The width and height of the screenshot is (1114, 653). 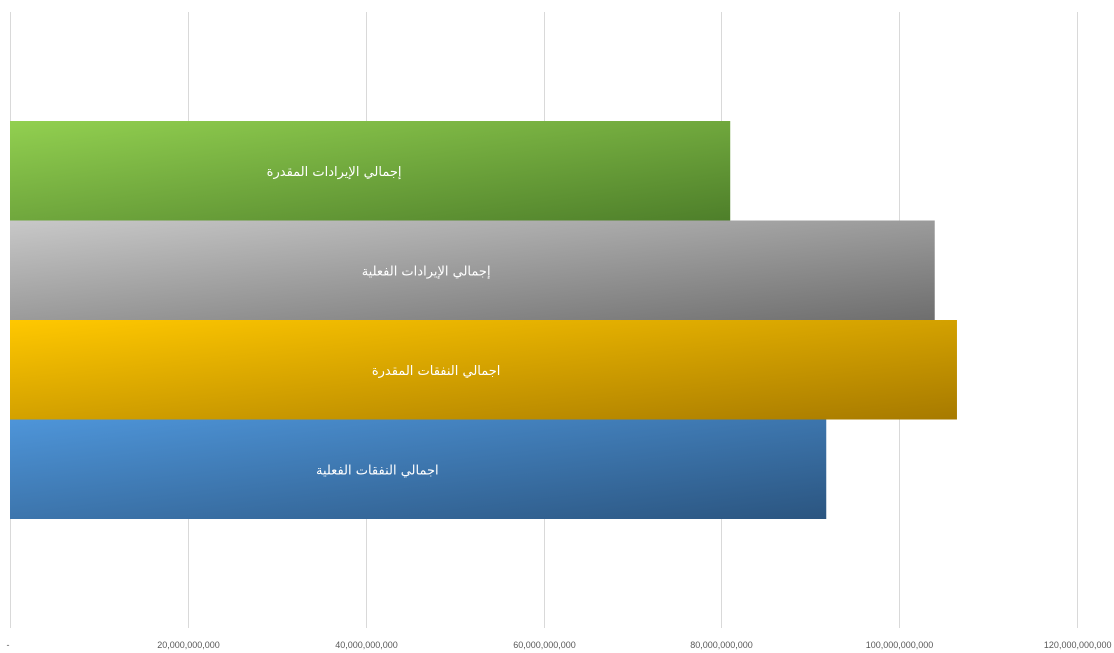 I want to click on x-tick-label: 80,000,000,000, so click(x=721, y=645).